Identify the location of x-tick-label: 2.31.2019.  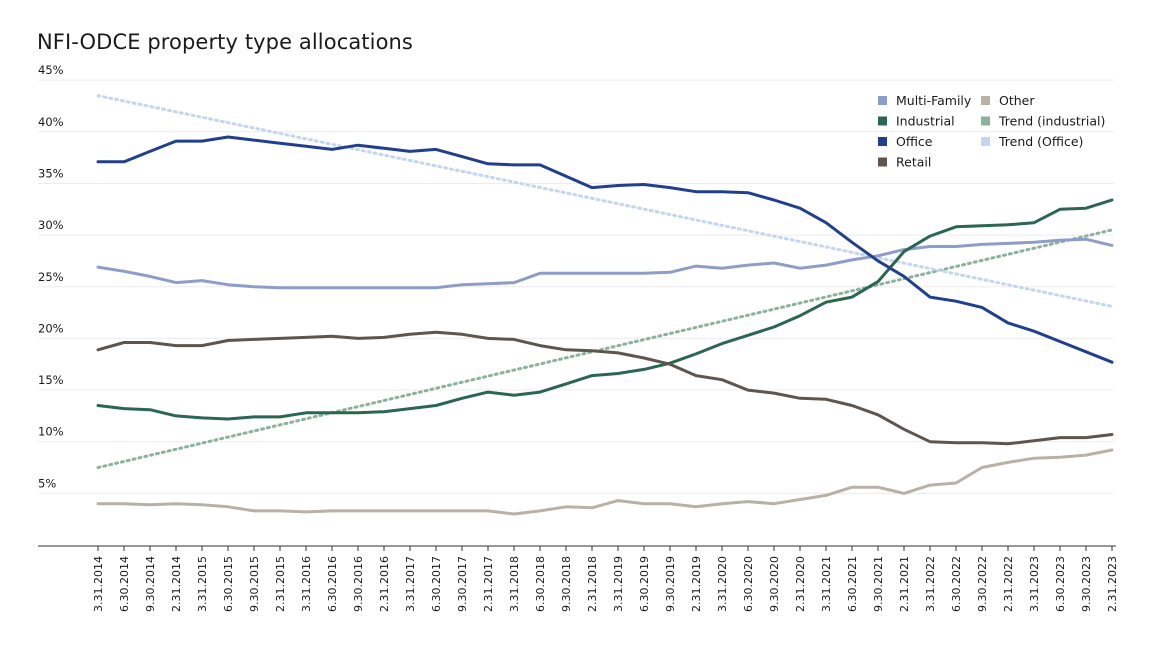
(696, 584).